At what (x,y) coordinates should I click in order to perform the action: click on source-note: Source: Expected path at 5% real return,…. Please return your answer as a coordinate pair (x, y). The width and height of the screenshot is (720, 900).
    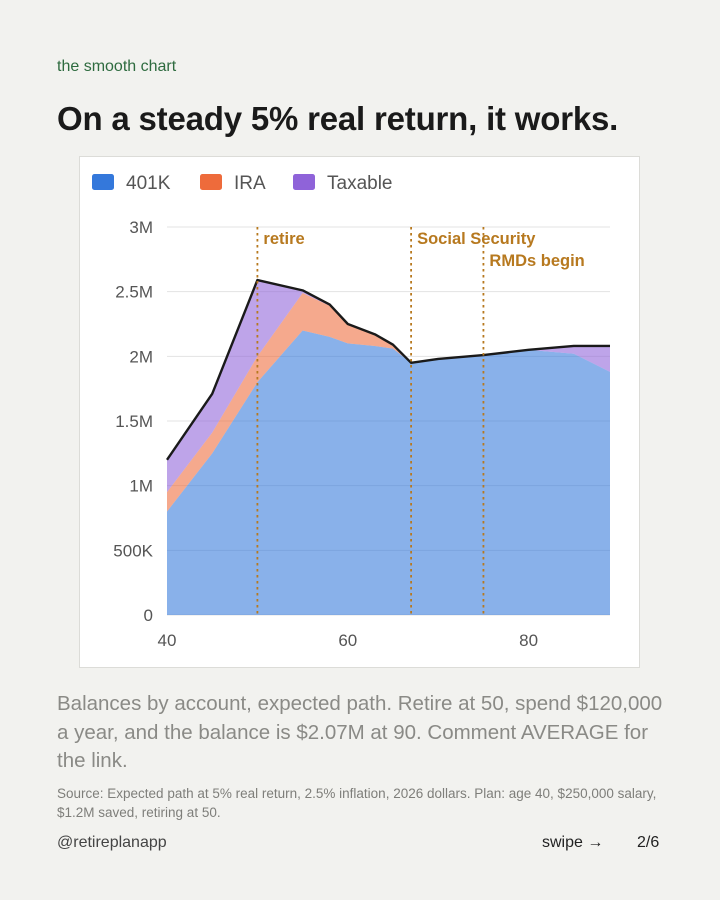
    Looking at the image, I should click on (357, 803).